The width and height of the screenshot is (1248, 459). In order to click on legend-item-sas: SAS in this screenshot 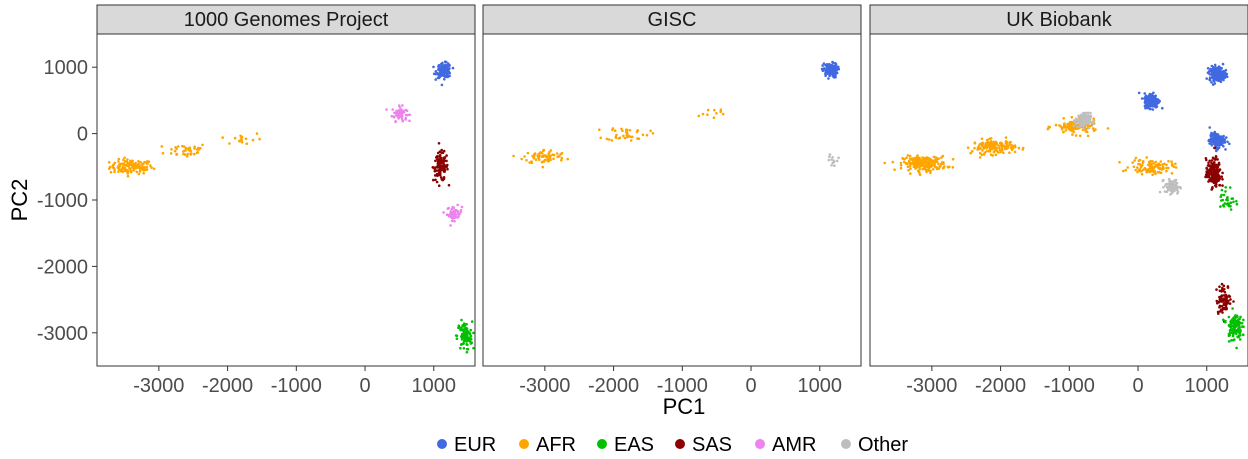, I will do `click(703, 445)`.